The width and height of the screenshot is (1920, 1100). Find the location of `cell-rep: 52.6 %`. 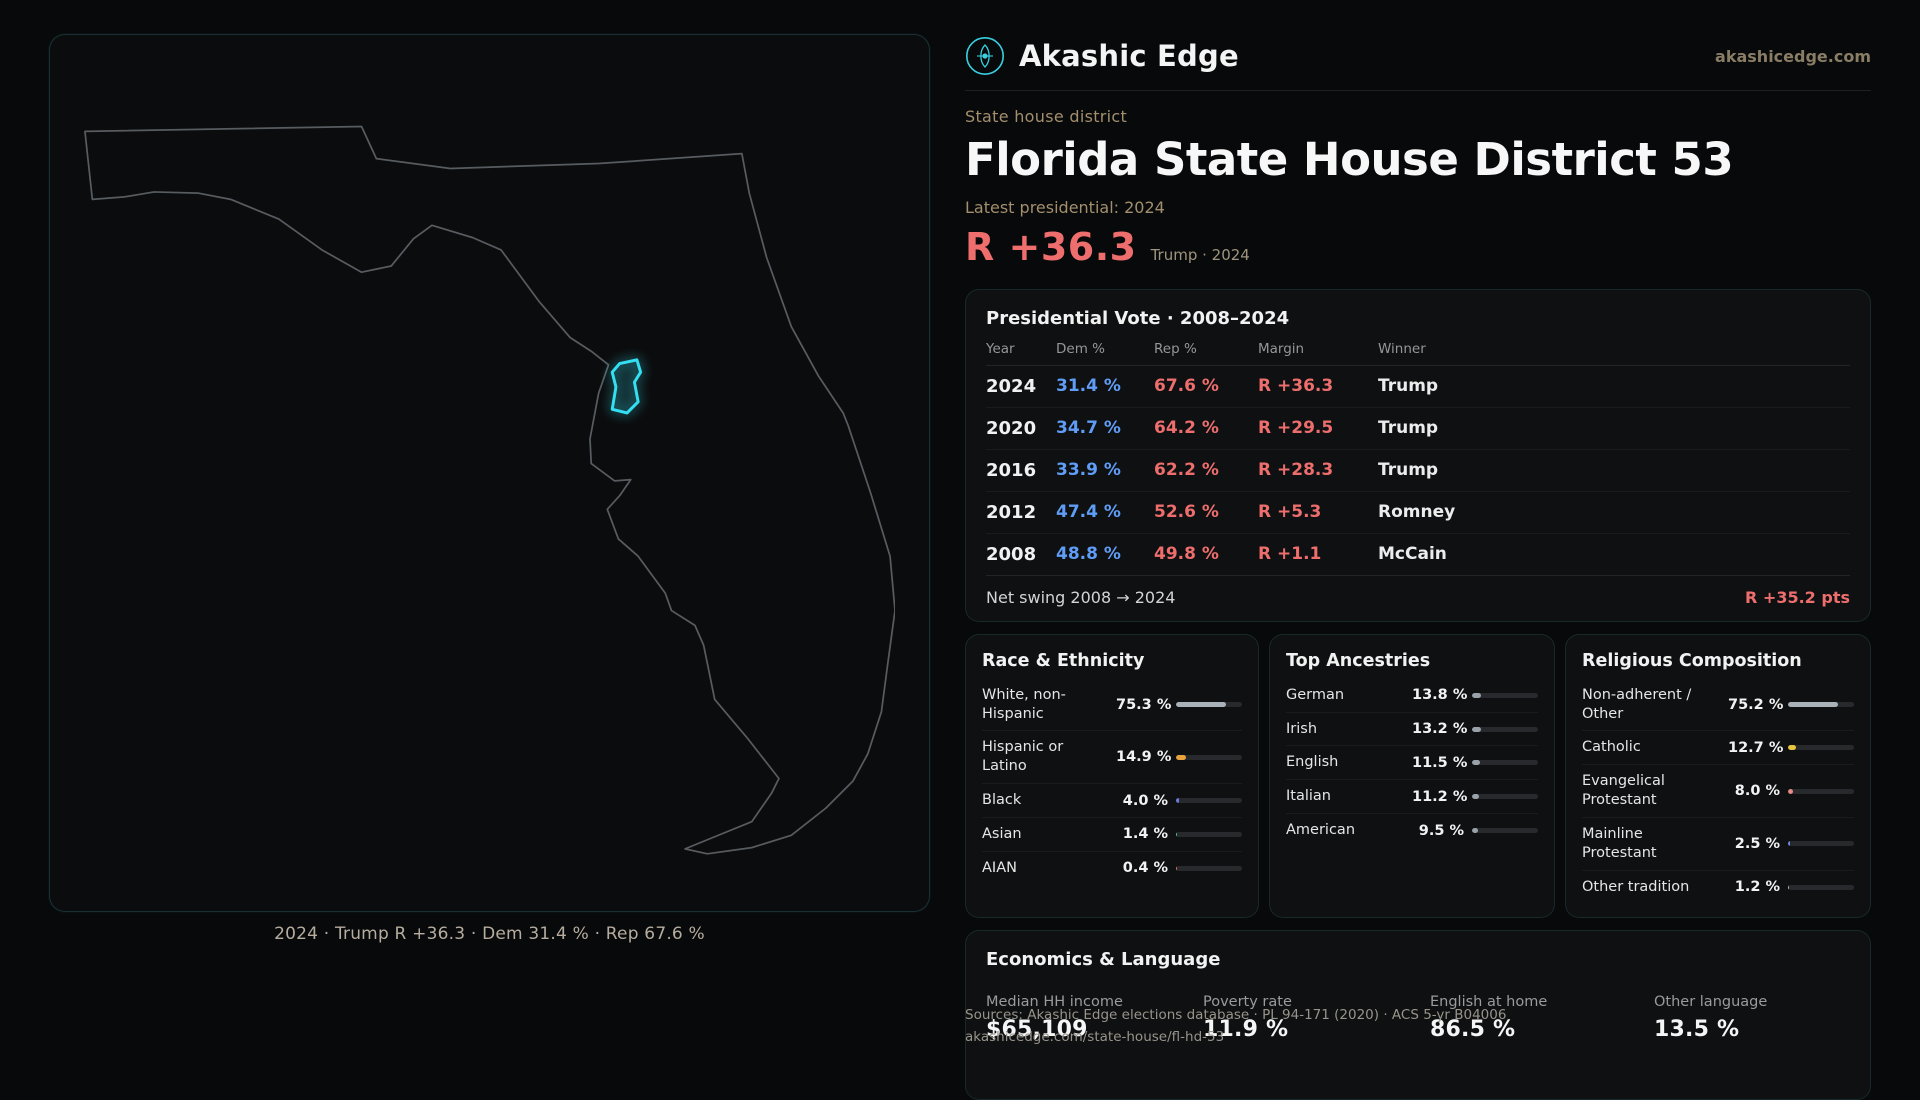

cell-rep: 52.6 % is located at coordinates (1186, 512).